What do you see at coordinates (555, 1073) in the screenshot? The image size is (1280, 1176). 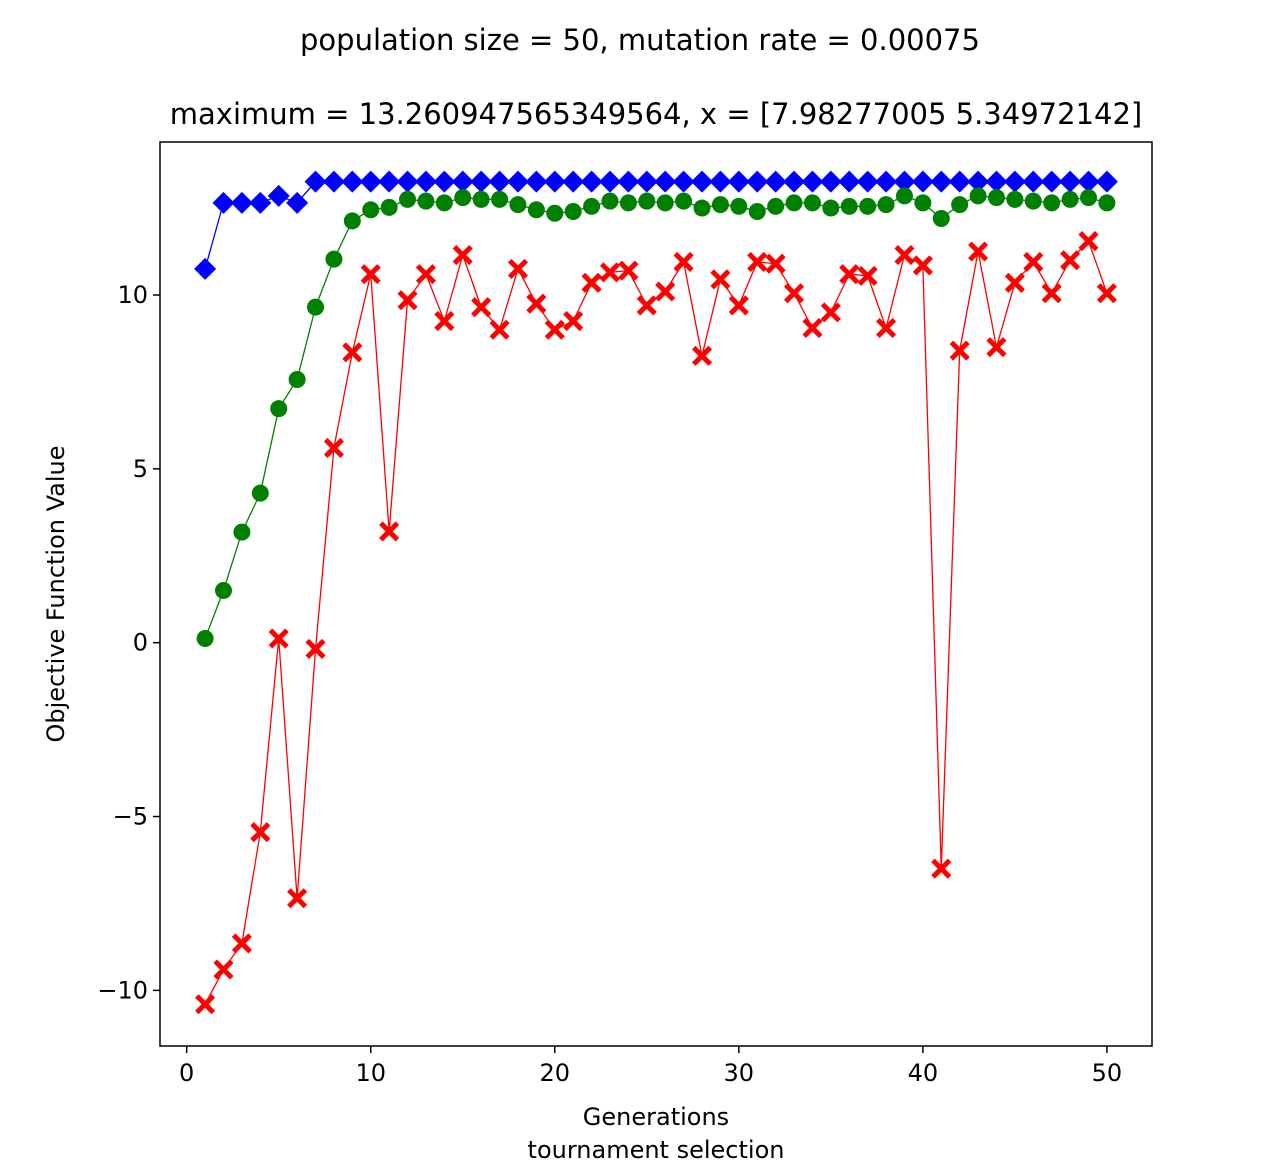 I see `x-tick-label: 20` at bounding box center [555, 1073].